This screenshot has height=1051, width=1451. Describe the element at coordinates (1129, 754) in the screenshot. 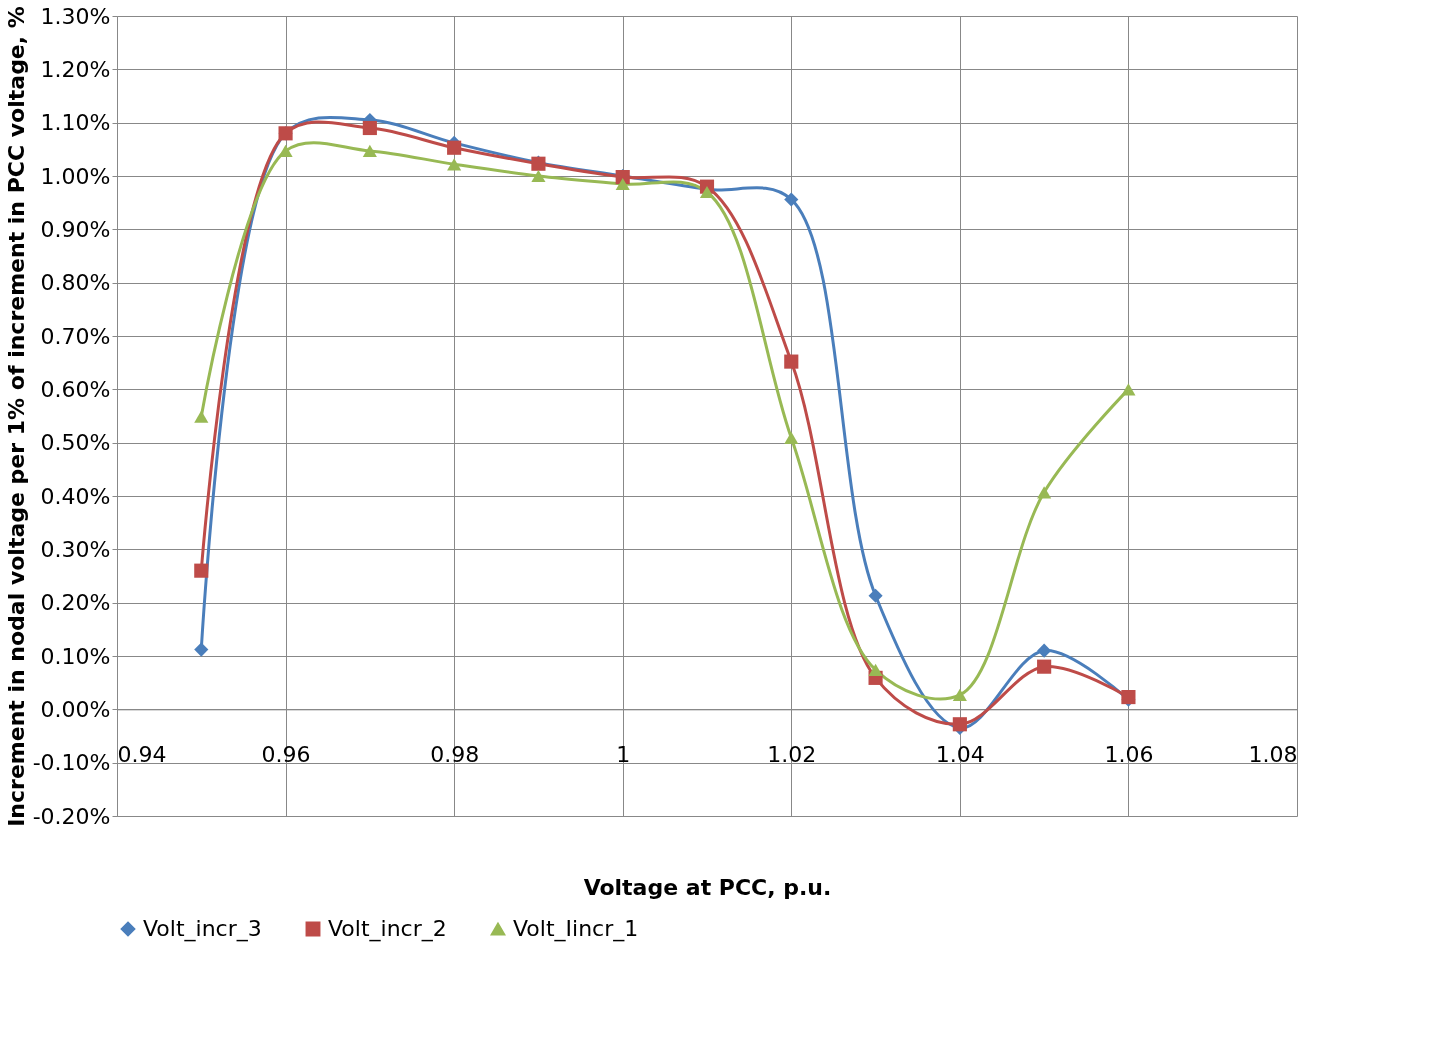

I see `x-tick-label: 1.06` at that location.